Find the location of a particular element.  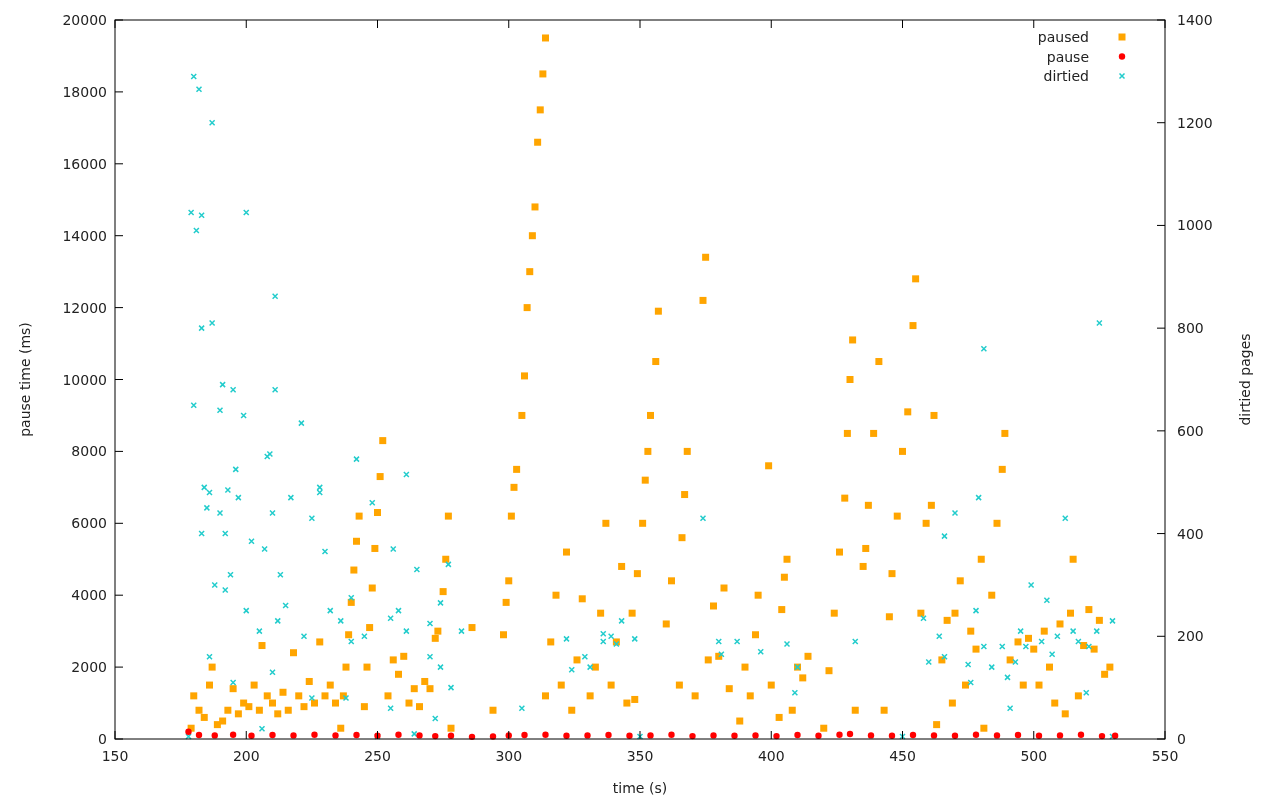

x-axis-title: time (s) is located at coordinates (640, 788).